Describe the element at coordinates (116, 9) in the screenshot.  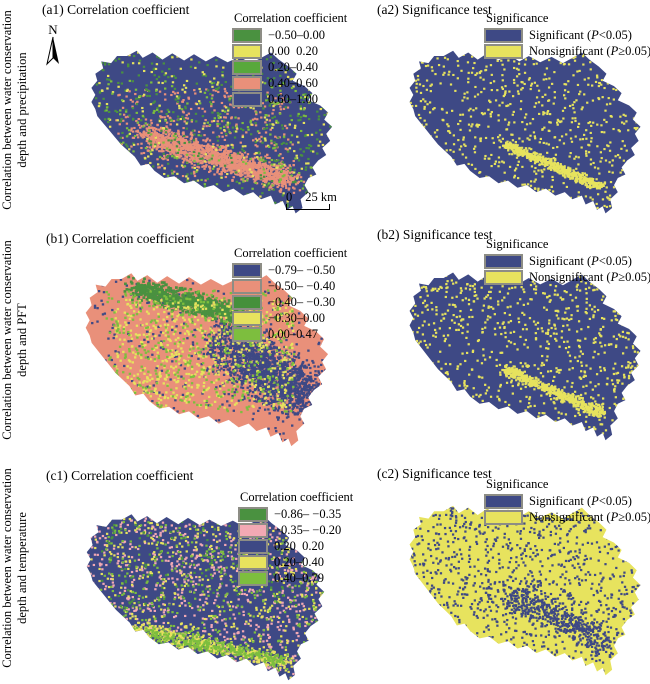
I see `panel-a1-title: (a1) Correlation coefficient` at that location.